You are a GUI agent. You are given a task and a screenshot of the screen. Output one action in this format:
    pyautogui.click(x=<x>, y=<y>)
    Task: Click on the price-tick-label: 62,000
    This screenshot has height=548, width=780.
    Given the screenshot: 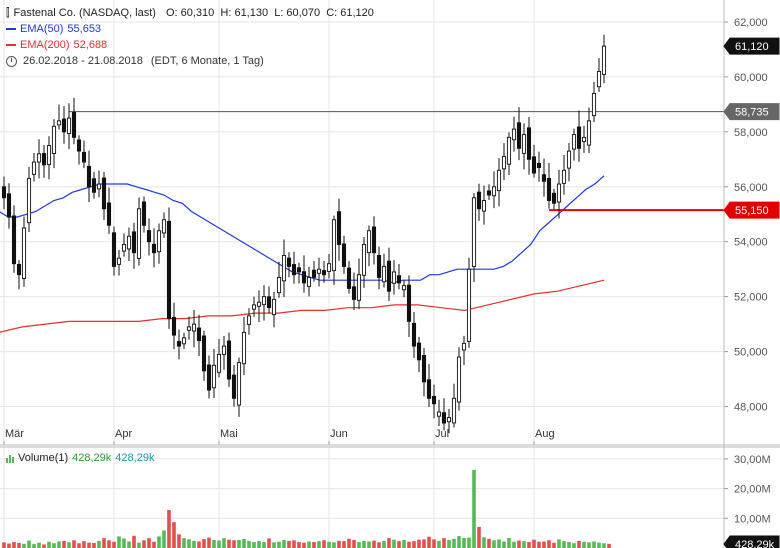 What is the action you would take?
    pyautogui.click(x=751, y=23)
    